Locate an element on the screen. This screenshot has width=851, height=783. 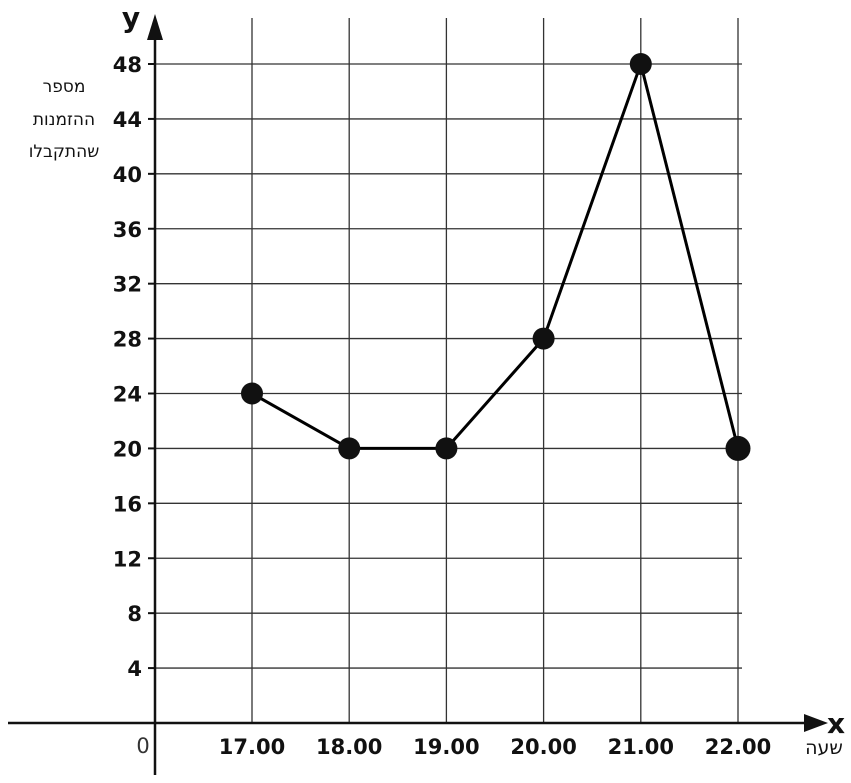
y-tick-label: 16 is located at coordinates (127, 504).